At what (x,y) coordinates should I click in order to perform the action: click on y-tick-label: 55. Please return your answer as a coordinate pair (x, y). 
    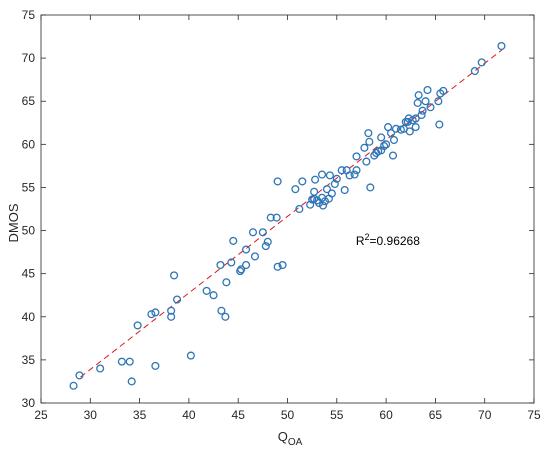
    Looking at the image, I should click on (29, 187).